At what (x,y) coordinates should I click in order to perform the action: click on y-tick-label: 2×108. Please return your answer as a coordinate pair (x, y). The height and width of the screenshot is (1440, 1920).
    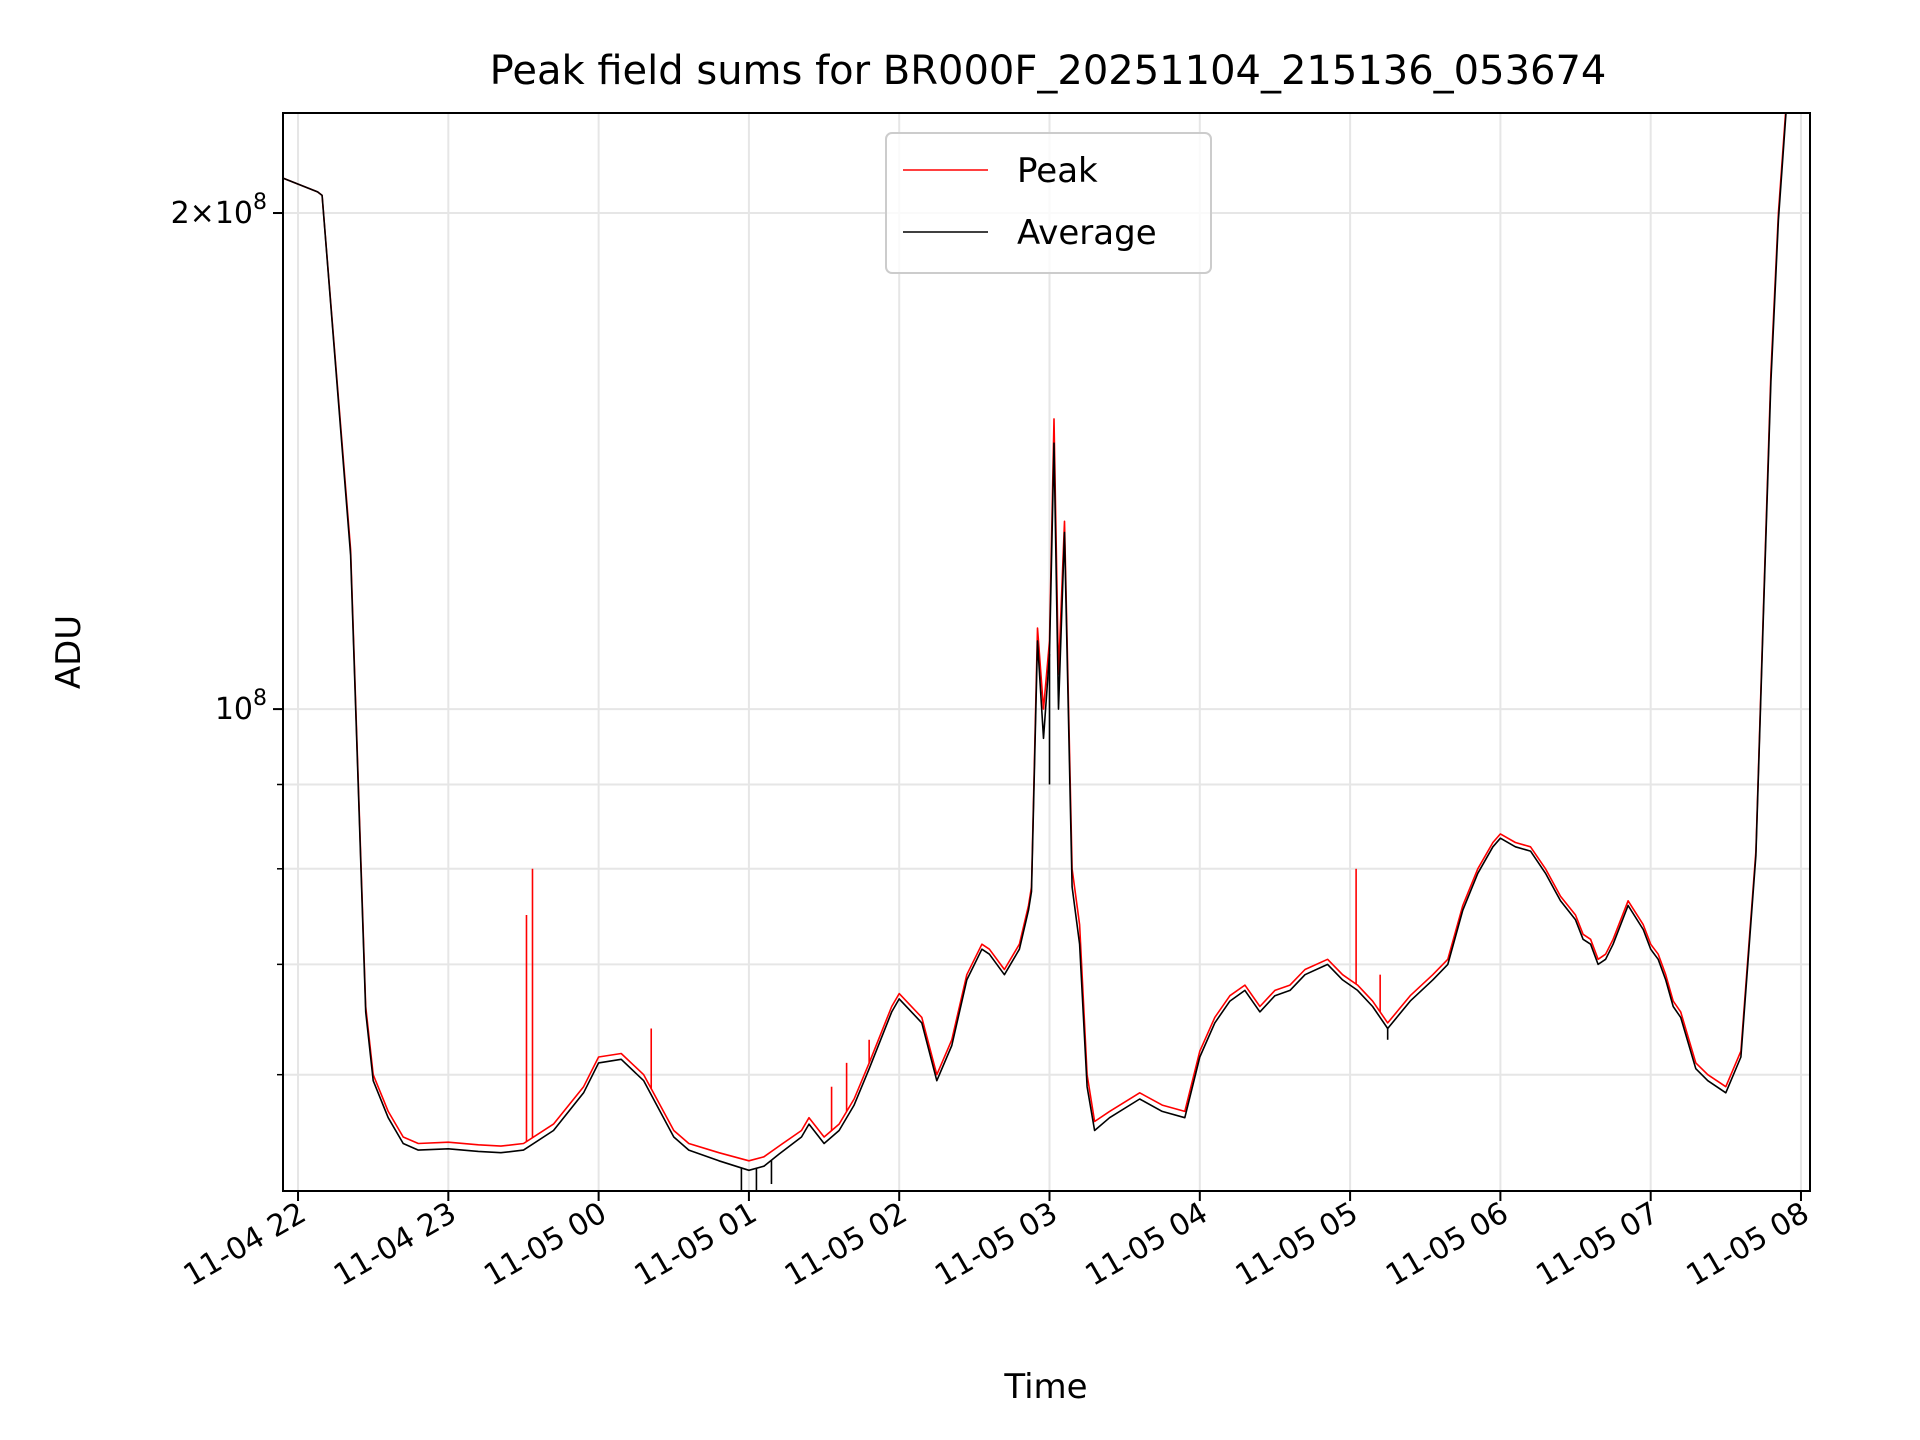
    Looking at the image, I should click on (219, 210).